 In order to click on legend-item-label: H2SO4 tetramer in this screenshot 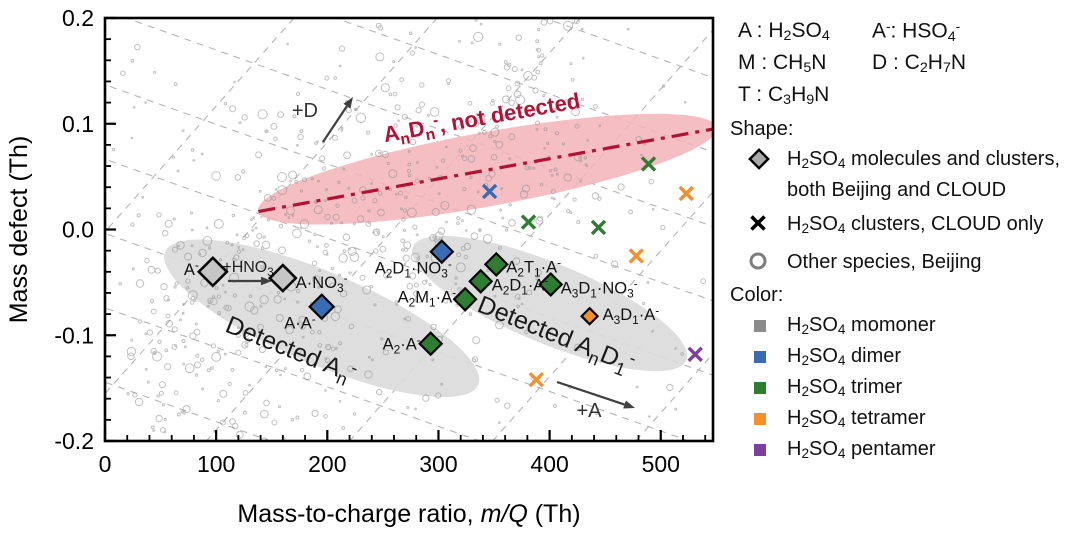, I will do `click(856, 418)`.